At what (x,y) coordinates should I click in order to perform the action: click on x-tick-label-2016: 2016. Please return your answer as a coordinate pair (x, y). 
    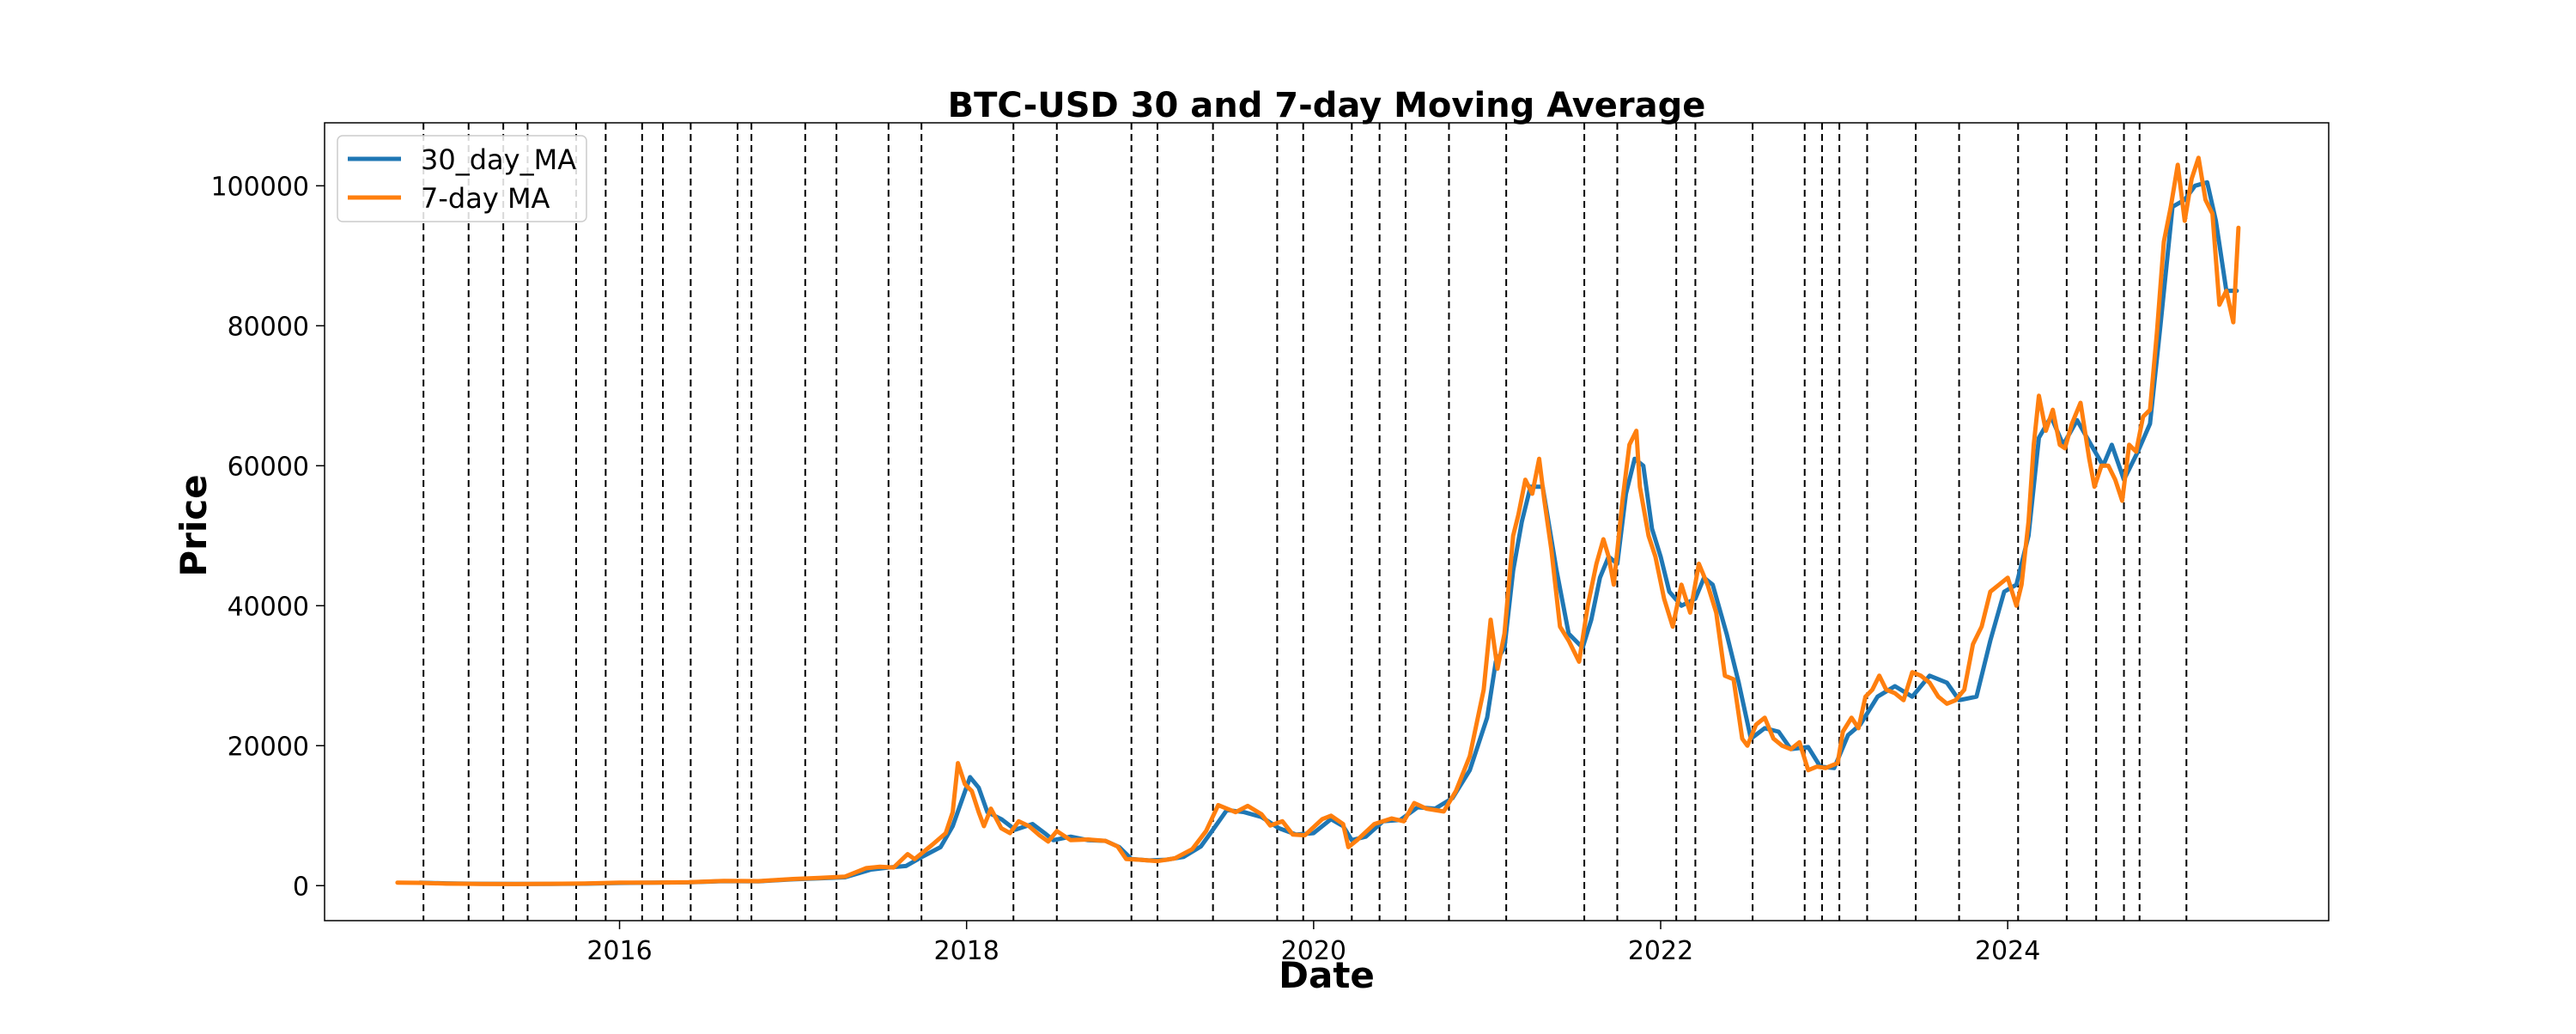
    Looking at the image, I should click on (619, 951).